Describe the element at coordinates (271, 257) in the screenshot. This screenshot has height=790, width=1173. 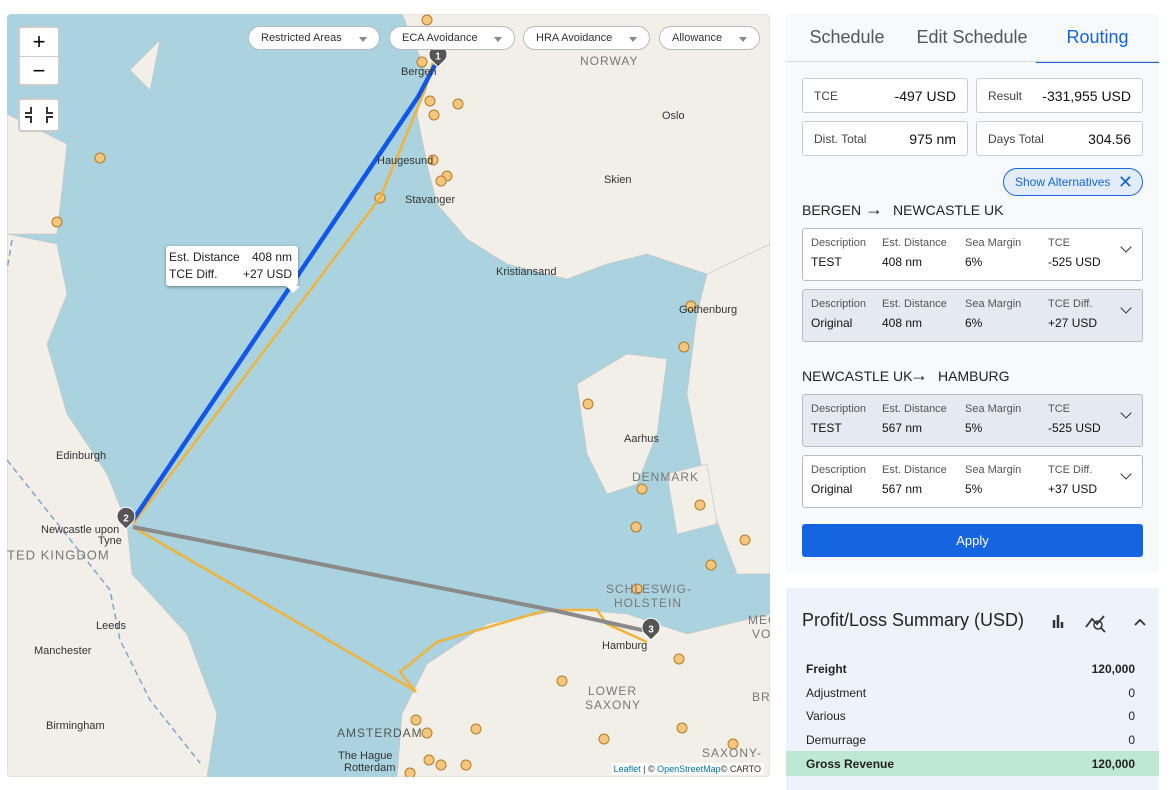
I see `tooltip-value: 408 nm` at that location.